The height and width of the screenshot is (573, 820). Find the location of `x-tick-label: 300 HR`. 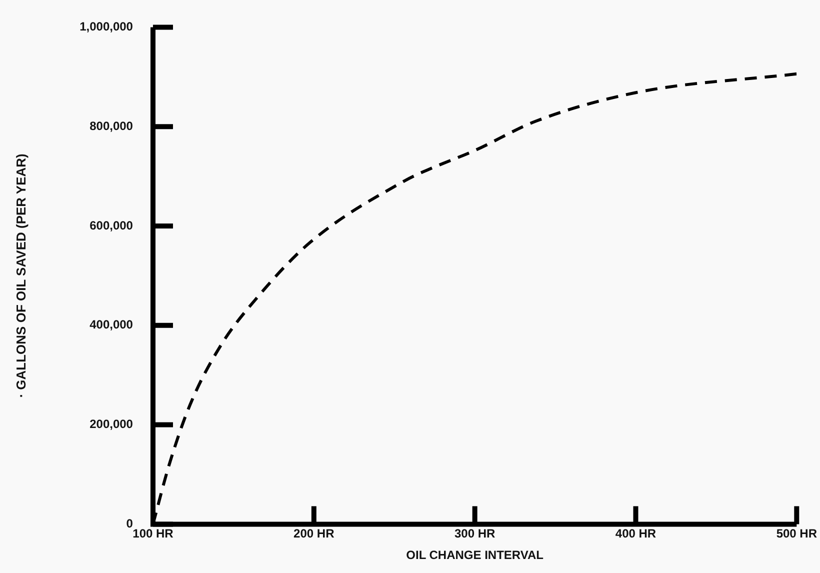

x-tick-label: 300 HR is located at coordinates (475, 533).